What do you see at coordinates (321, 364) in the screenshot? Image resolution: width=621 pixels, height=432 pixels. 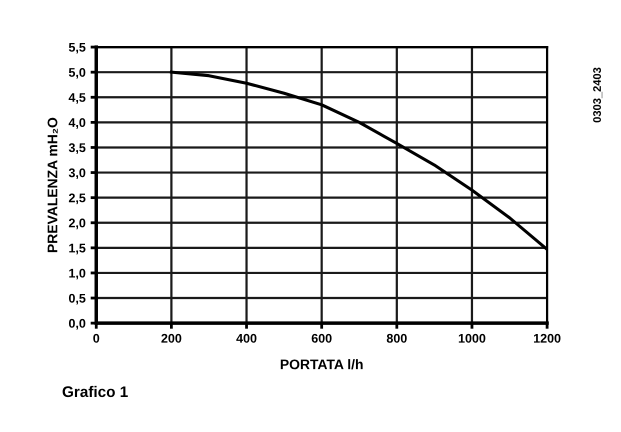 I see `x-axis-title: PORTATA l/h` at bounding box center [321, 364].